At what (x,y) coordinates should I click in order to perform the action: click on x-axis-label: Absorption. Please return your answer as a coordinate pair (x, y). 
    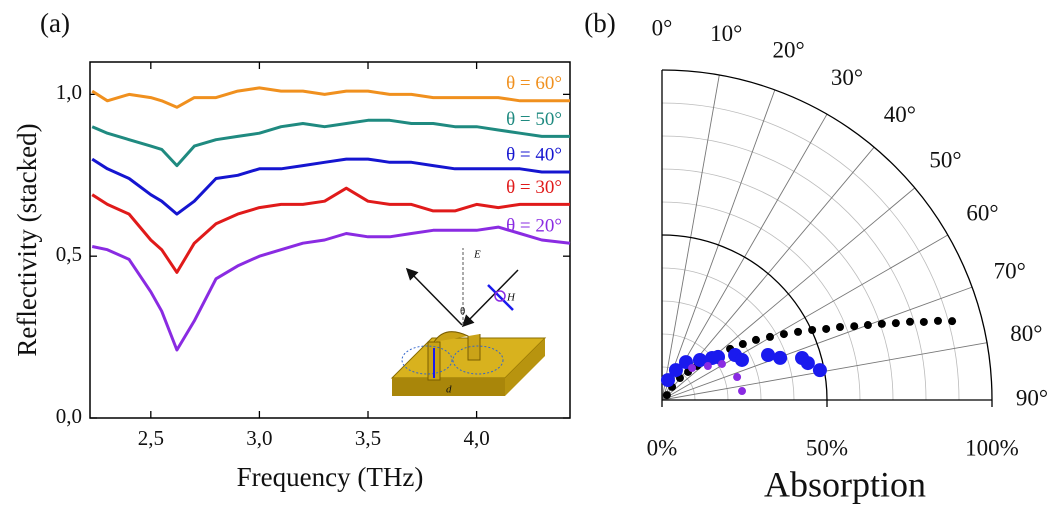
    Looking at the image, I should click on (845, 484).